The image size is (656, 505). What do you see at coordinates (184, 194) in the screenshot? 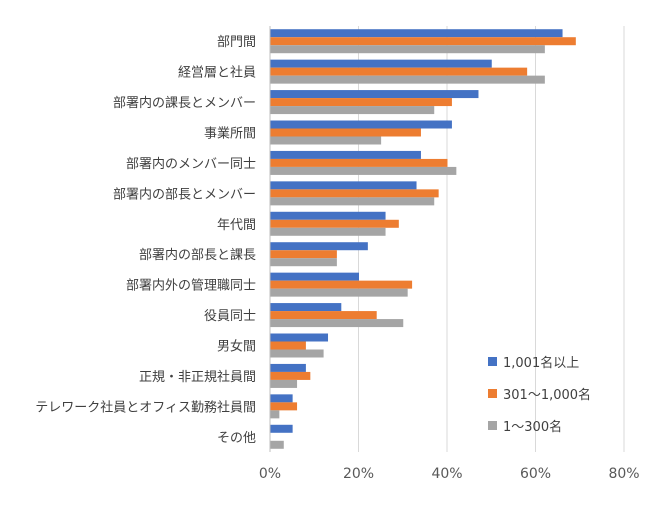
I see `category-label: 部署内の部長とメンバー` at bounding box center [184, 194].